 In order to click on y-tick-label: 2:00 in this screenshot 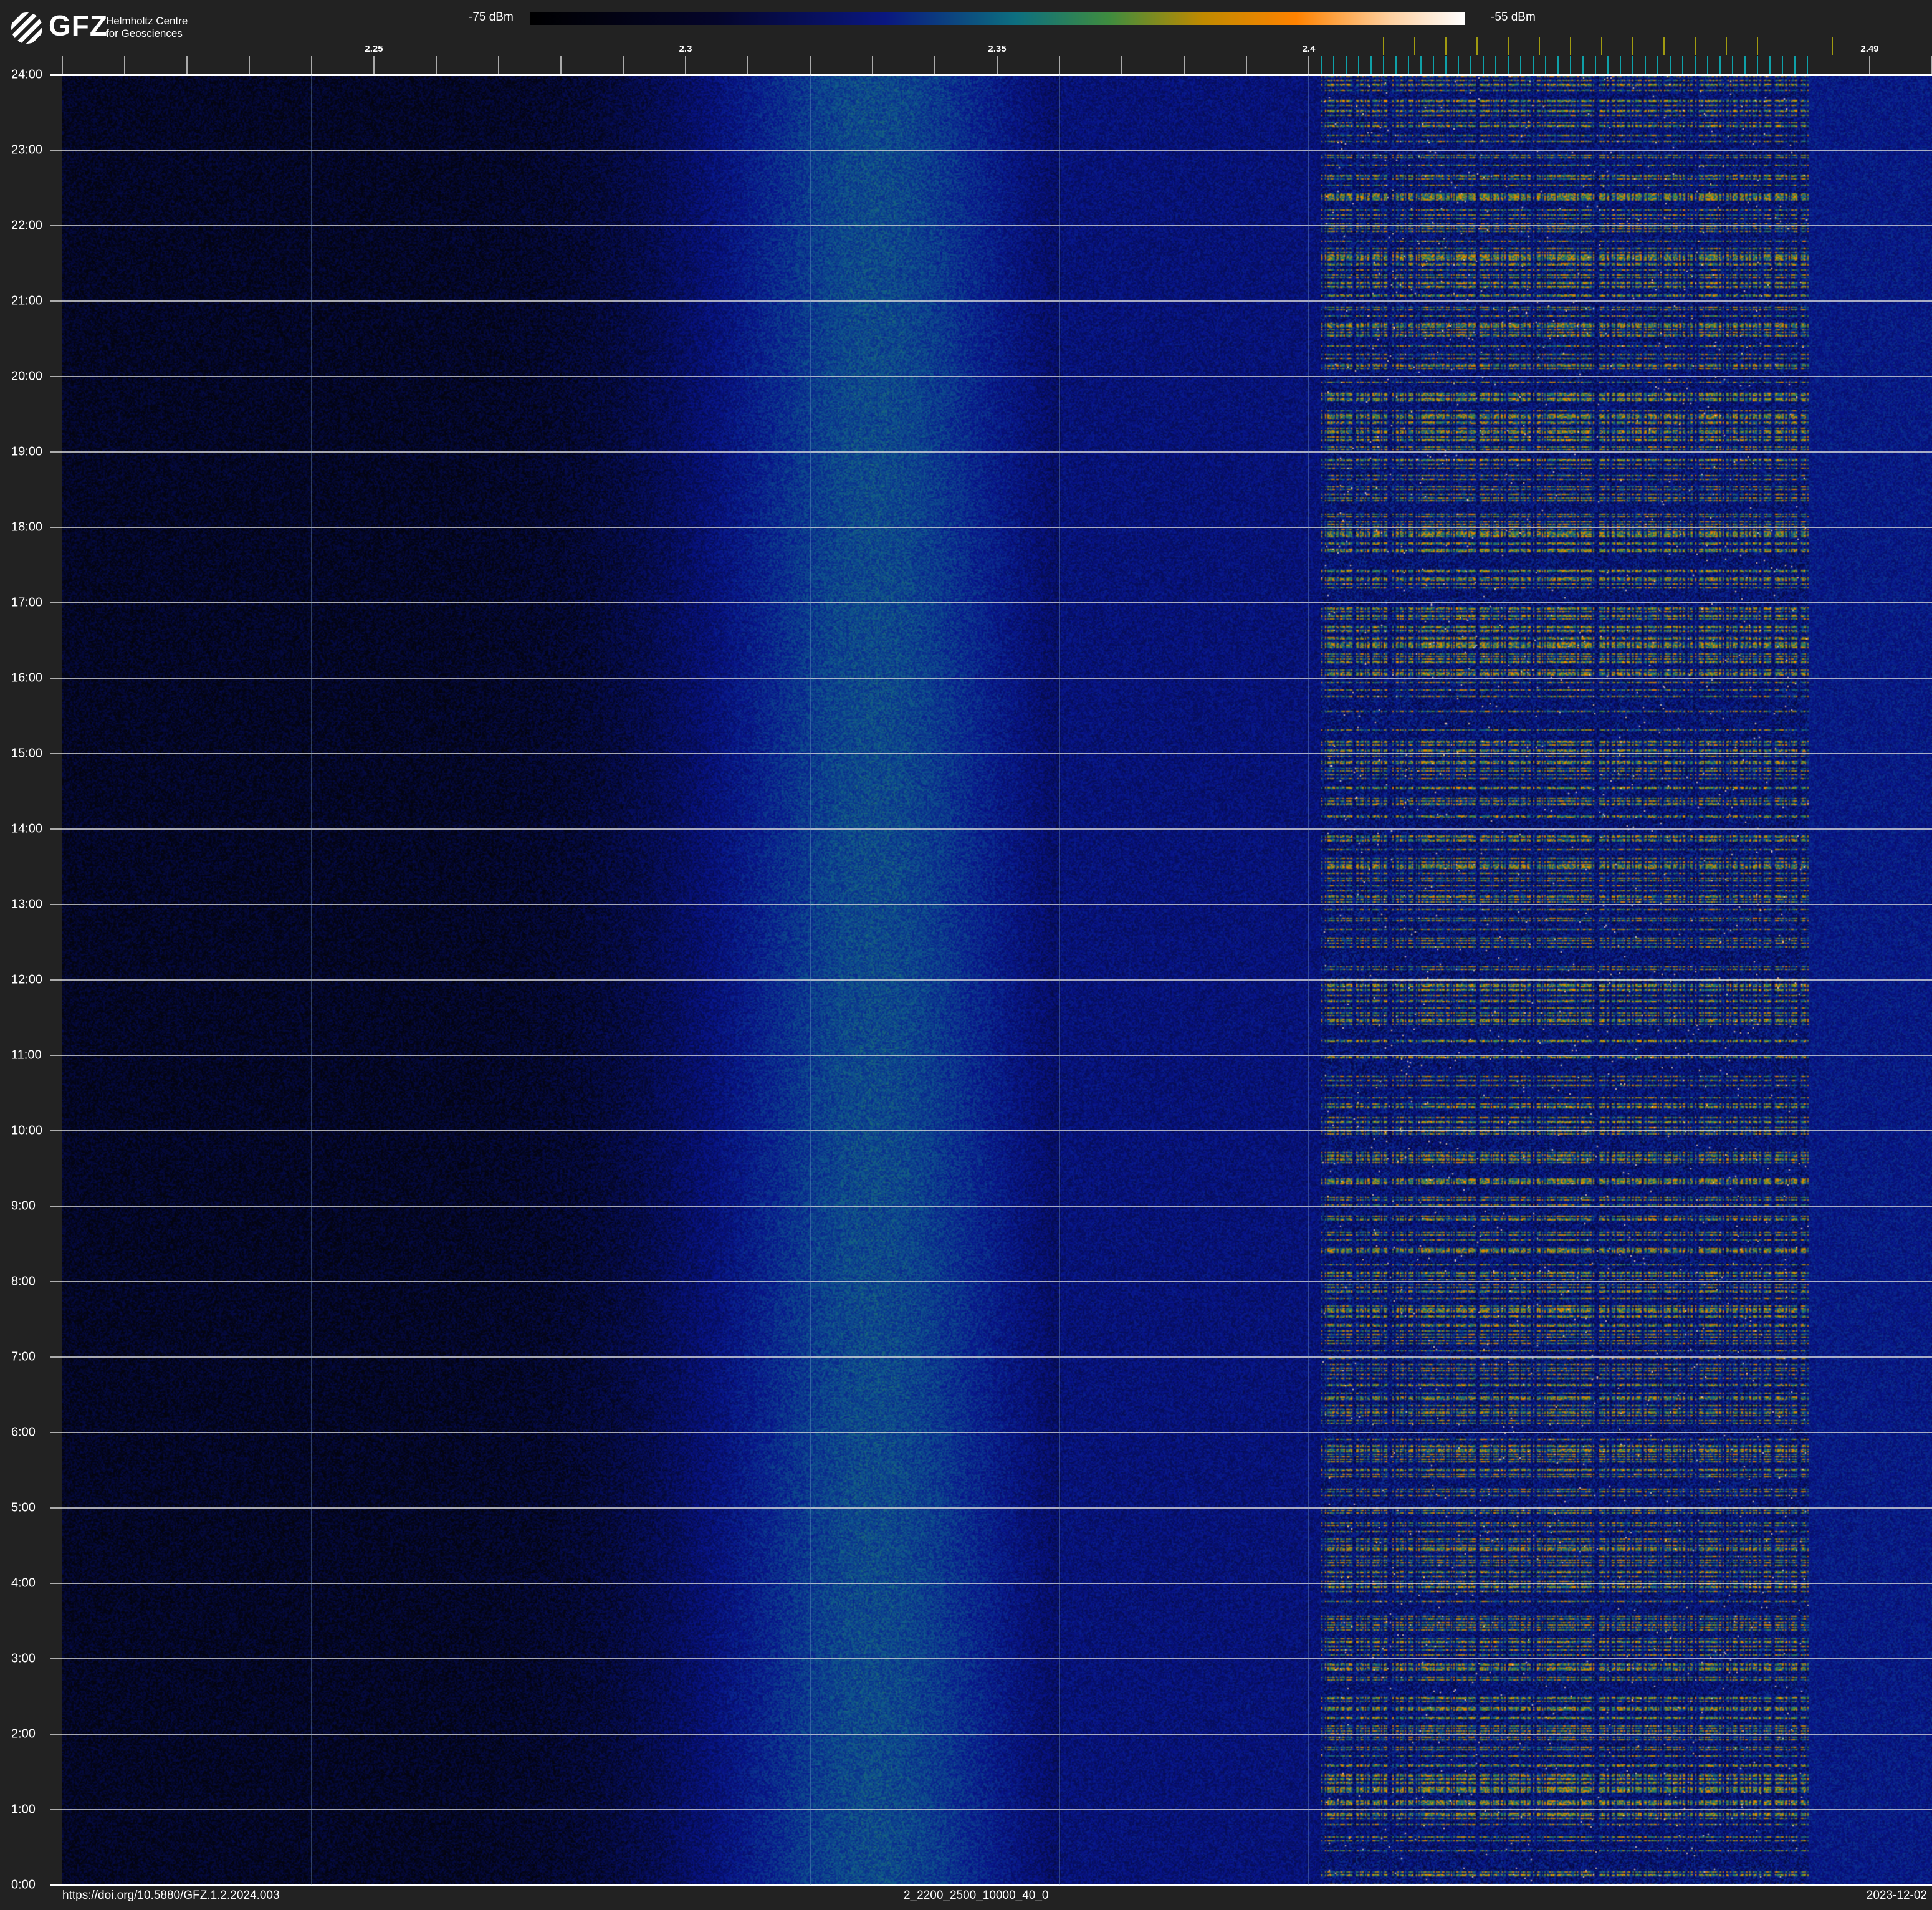, I will do `click(23, 1734)`.